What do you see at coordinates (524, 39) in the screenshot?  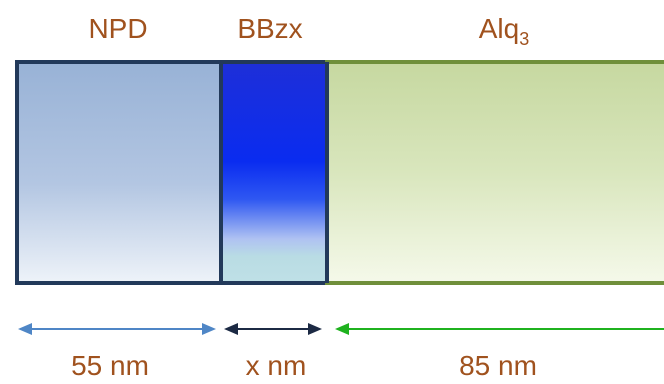 I see `alq3-subscript: 3` at bounding box center [524, 39].